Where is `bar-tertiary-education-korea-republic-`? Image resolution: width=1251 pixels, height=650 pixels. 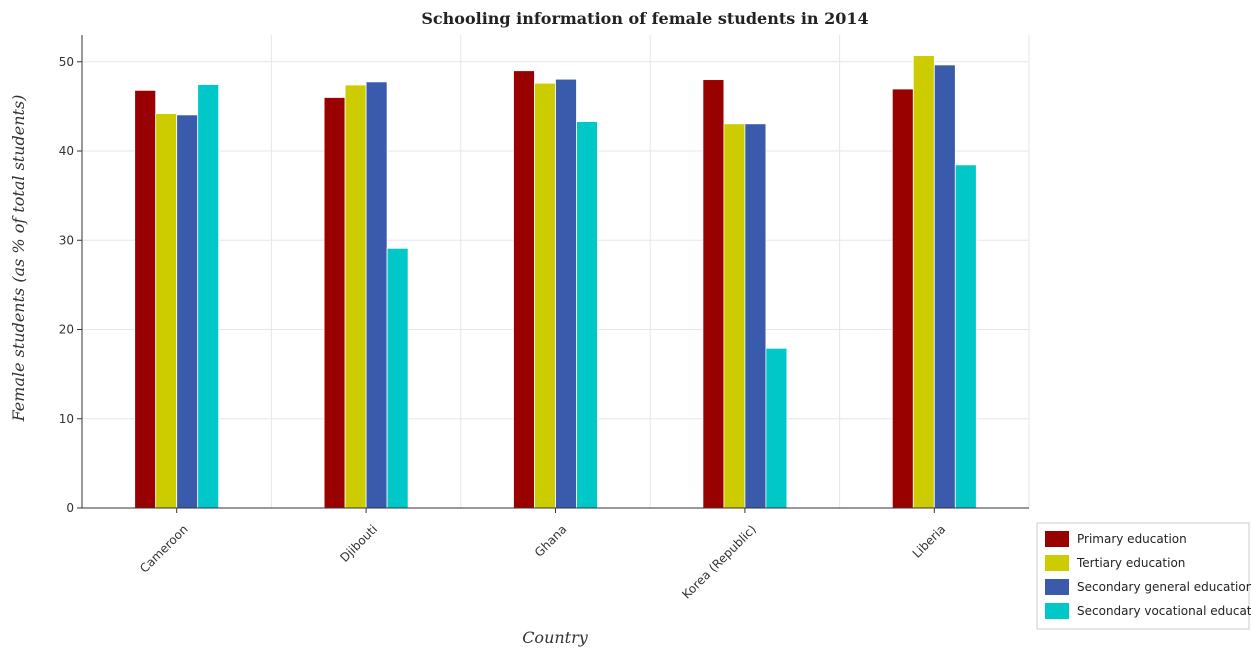 bar-tertiary-education-korea-republic- is located at coordinates (734, 316).